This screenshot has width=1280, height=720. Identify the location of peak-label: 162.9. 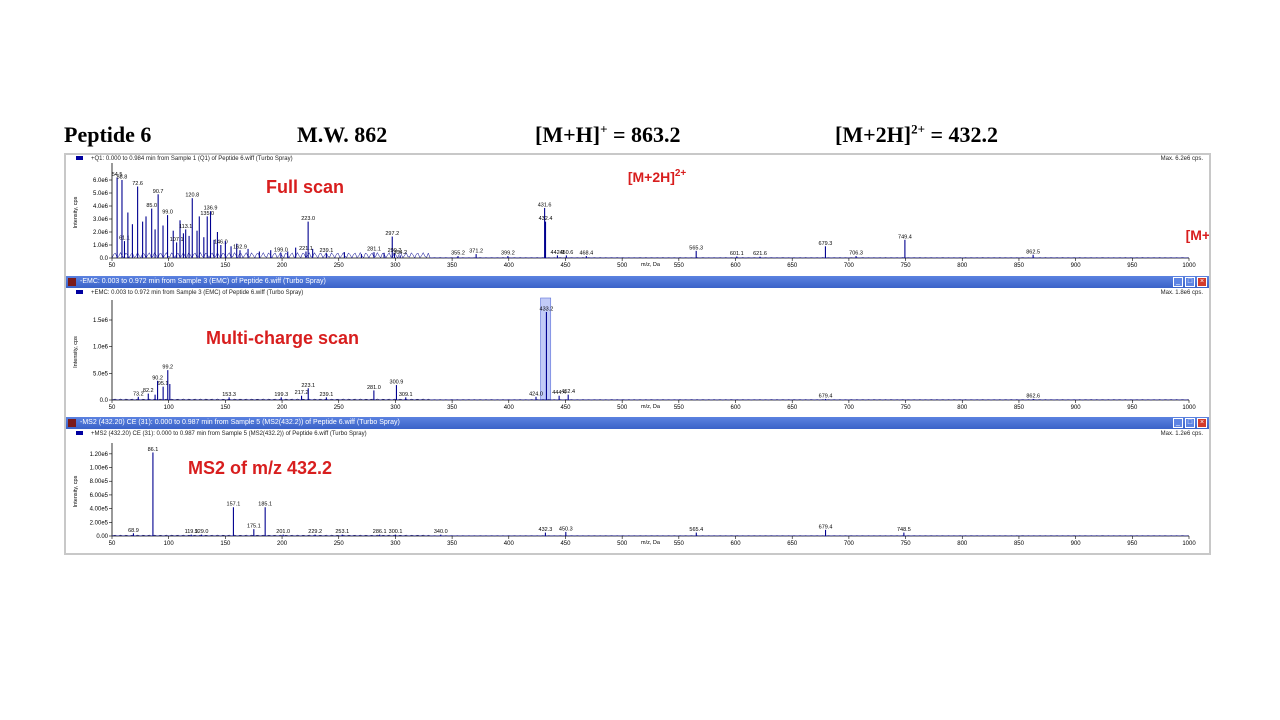
(240, 248).